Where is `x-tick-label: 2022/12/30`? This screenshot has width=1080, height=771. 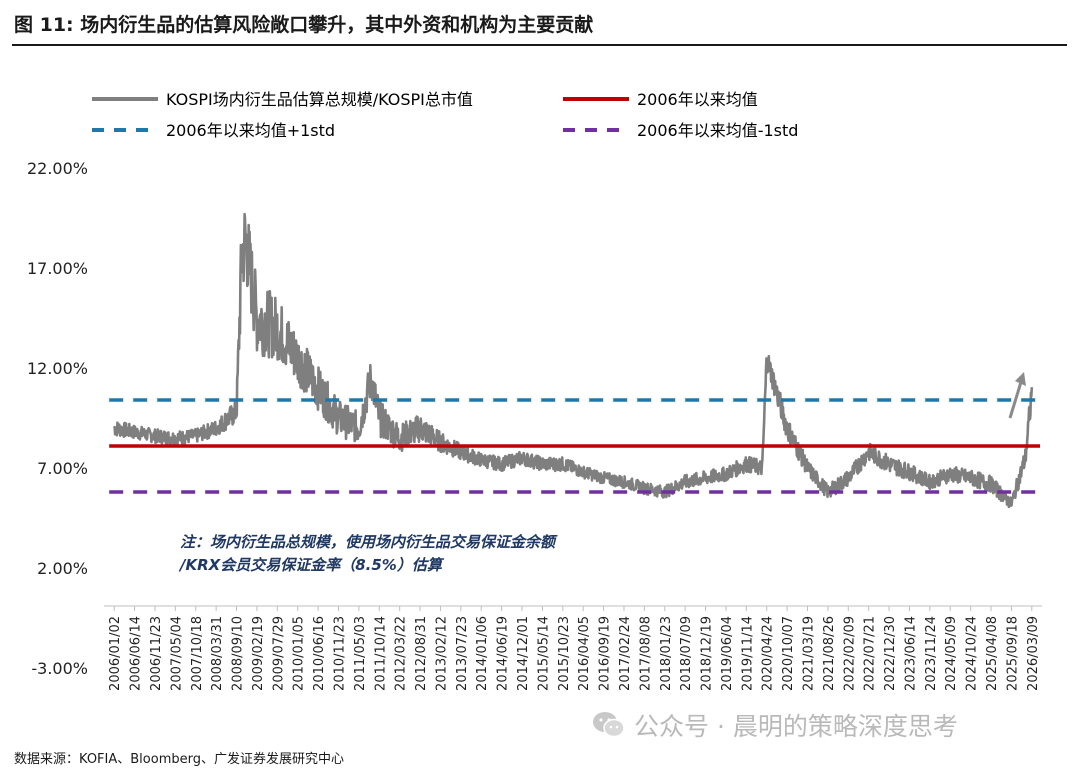
x-tick-label: 2022/12/30 is located at coordinates (890, 653).